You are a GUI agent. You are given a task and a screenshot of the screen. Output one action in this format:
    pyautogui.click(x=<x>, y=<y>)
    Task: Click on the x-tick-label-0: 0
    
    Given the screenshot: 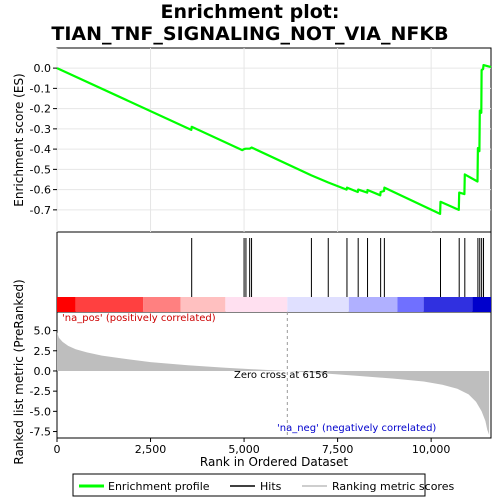 What is the action you would take?
    pyautogui.click(x=57, y=449)
    